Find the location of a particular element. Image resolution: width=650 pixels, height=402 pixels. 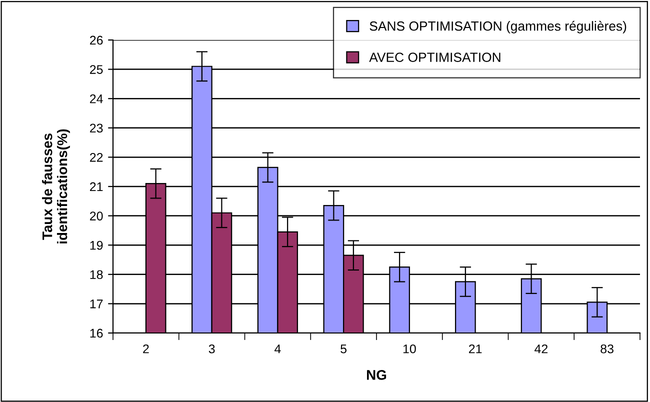

x-tick-label: 3 is located at coordinates (211, 349).